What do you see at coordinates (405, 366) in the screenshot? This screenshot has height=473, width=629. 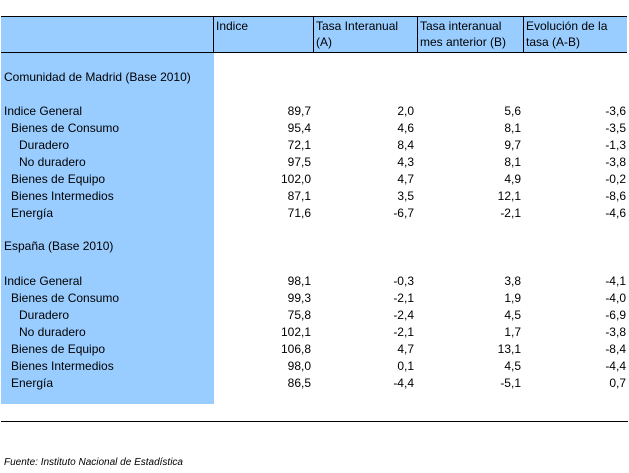 I see `cell-a: 0,1` at bounding box center [405, 366].